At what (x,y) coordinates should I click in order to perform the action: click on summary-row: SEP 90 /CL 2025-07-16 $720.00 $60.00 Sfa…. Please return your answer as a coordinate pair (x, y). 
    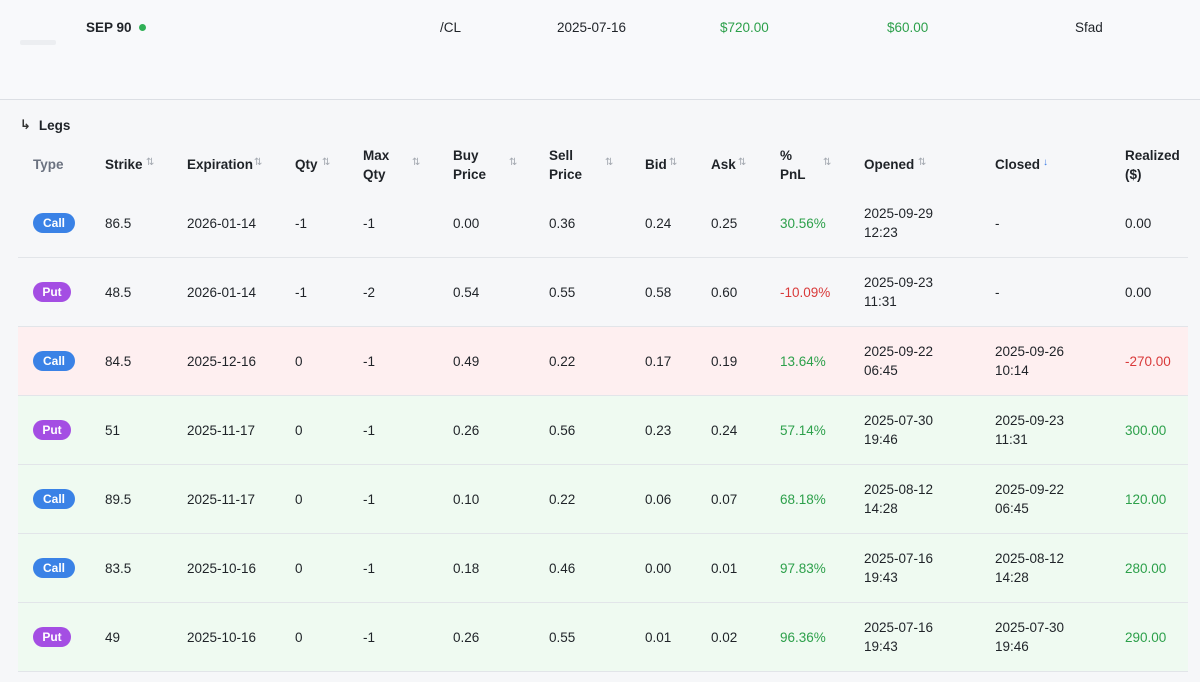
    Looking at the image, I should click on (600, 50).